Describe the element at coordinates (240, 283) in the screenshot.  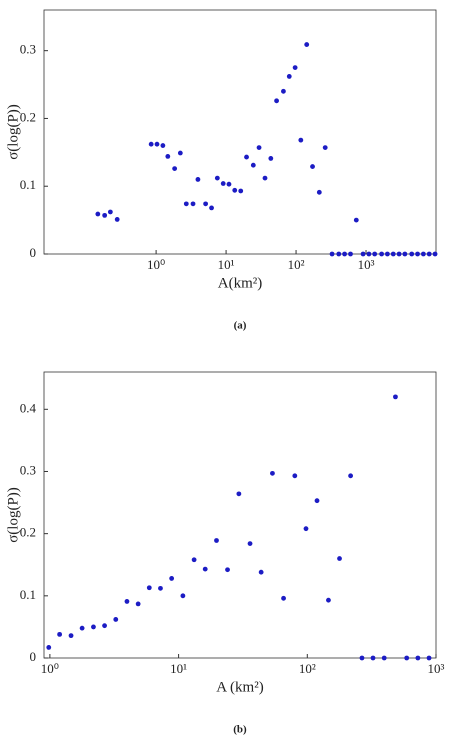
I see `x-axis-label: A(km²)` at that location.